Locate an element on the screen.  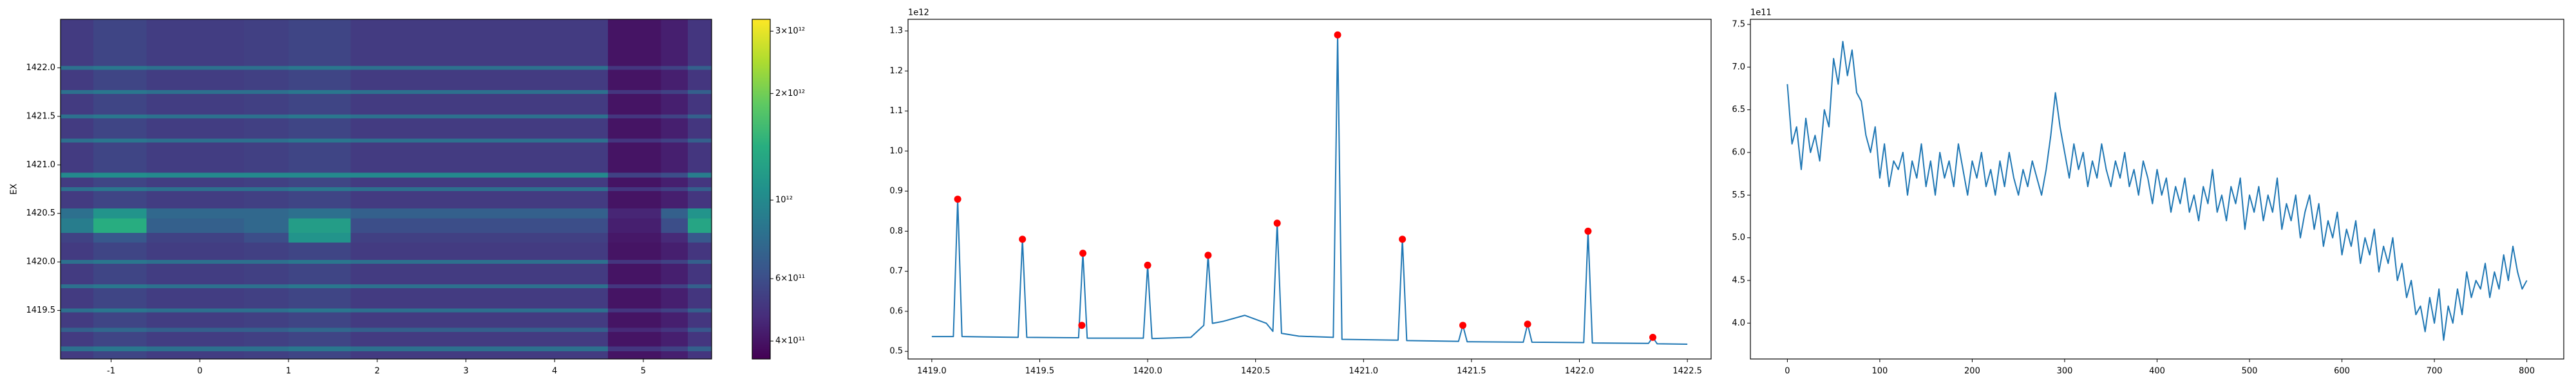
colorbar-tick-label: 3×10¹² is located at coordinates (790, 31).